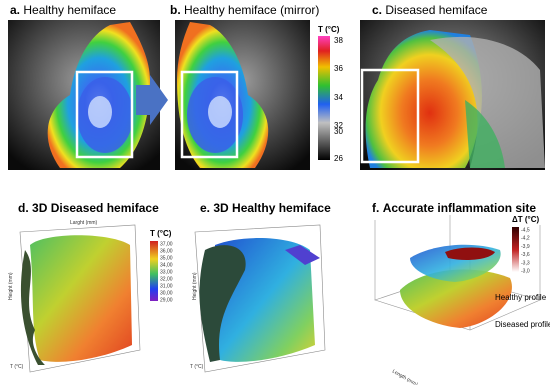 This screenshot has height=385, width=550. Describe the element at coordinates (338, 158) in the screenshot. I see `colorbar-tick-label: 26` at that location.